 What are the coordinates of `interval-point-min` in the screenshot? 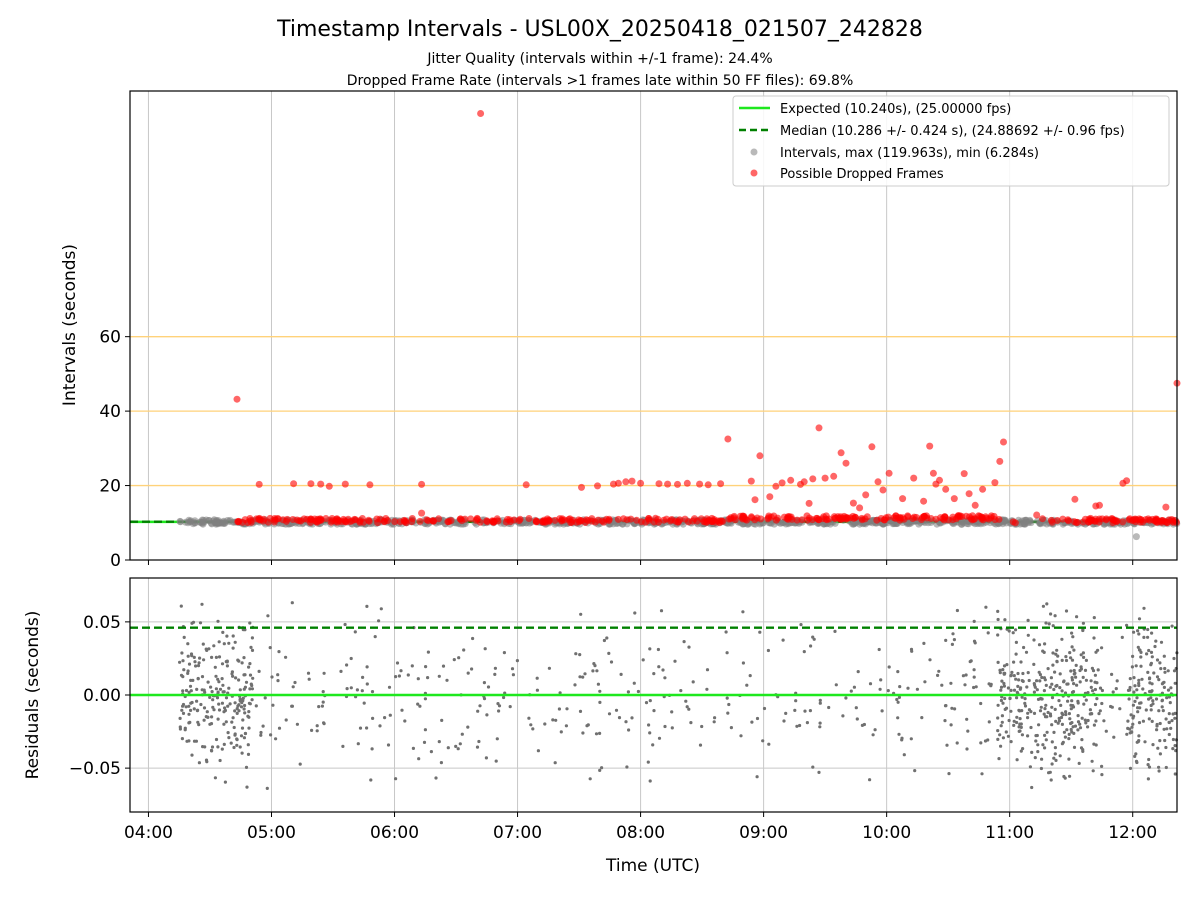 It's located at (1136, 537).